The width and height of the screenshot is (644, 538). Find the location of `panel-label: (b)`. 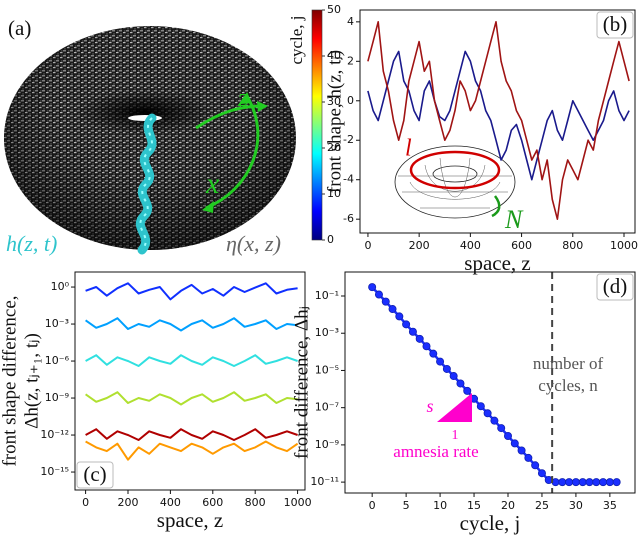

panel-label: (b) is located at coordinates (615, 24).